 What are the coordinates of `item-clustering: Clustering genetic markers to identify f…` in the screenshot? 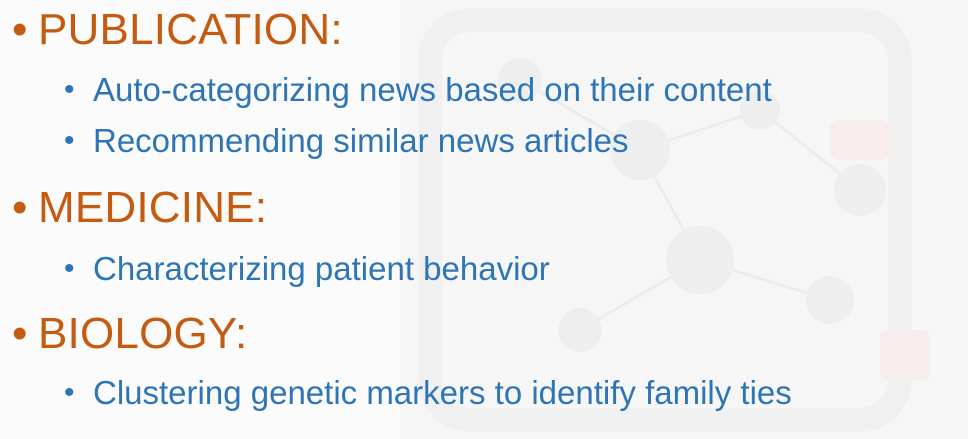 It's located at (442, 392).